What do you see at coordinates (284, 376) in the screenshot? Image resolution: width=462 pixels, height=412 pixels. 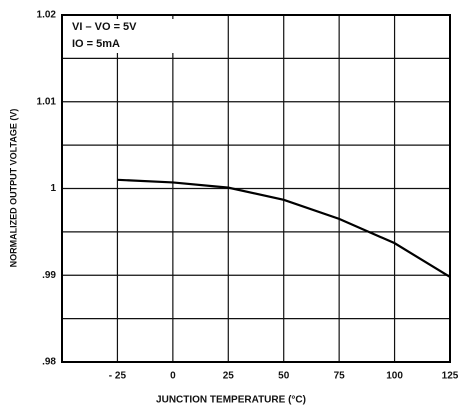 I see `x-tick-label: 50` at bounding box center [284, 376].